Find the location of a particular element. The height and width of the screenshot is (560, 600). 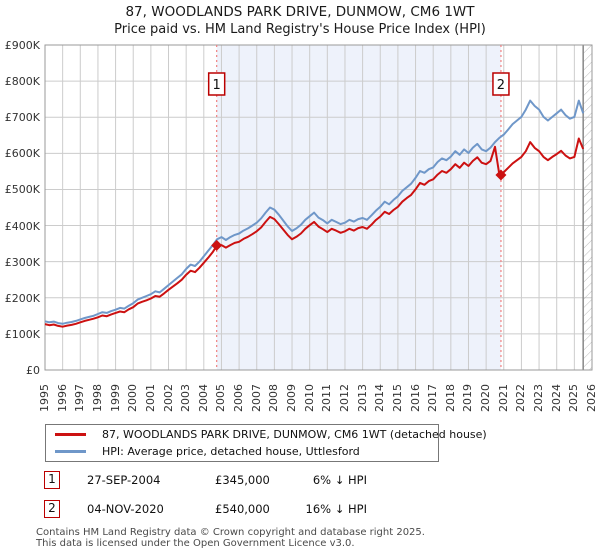

x-tick-label: 2004 is located at coordinates (203, 398).